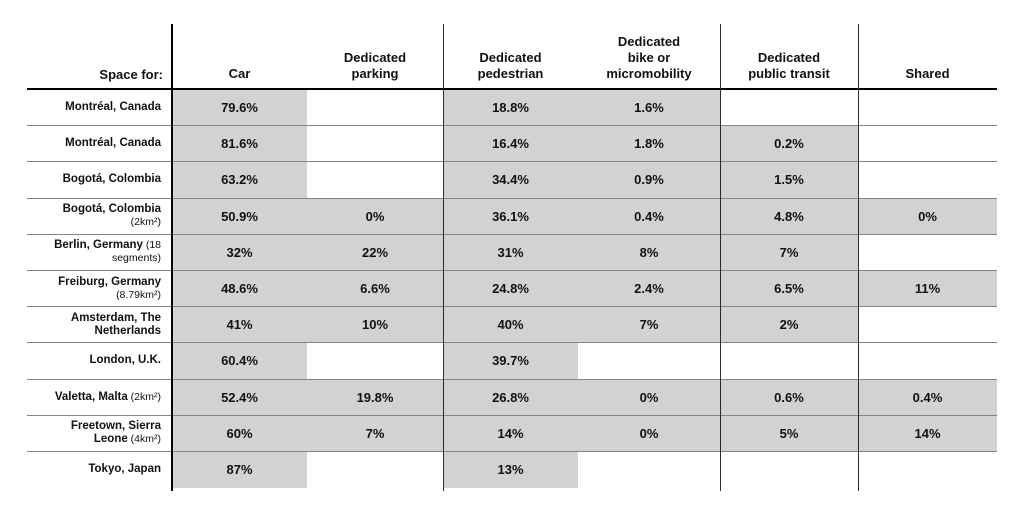 This screenshot has height=512, width=1024. I want to click on cell-pedestrian: 16.4%, so click(510, 144).